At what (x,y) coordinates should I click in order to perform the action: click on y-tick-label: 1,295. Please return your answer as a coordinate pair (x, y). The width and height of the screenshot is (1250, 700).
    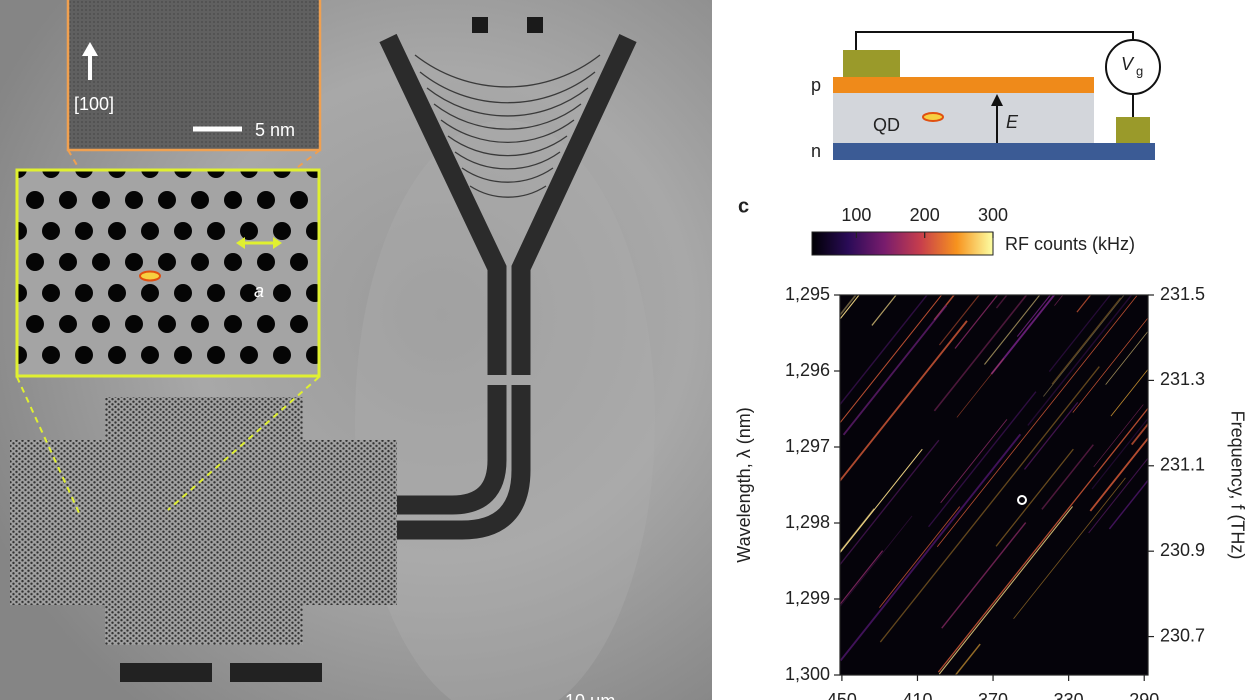
    Looking at the image, I should click on (807, 294).